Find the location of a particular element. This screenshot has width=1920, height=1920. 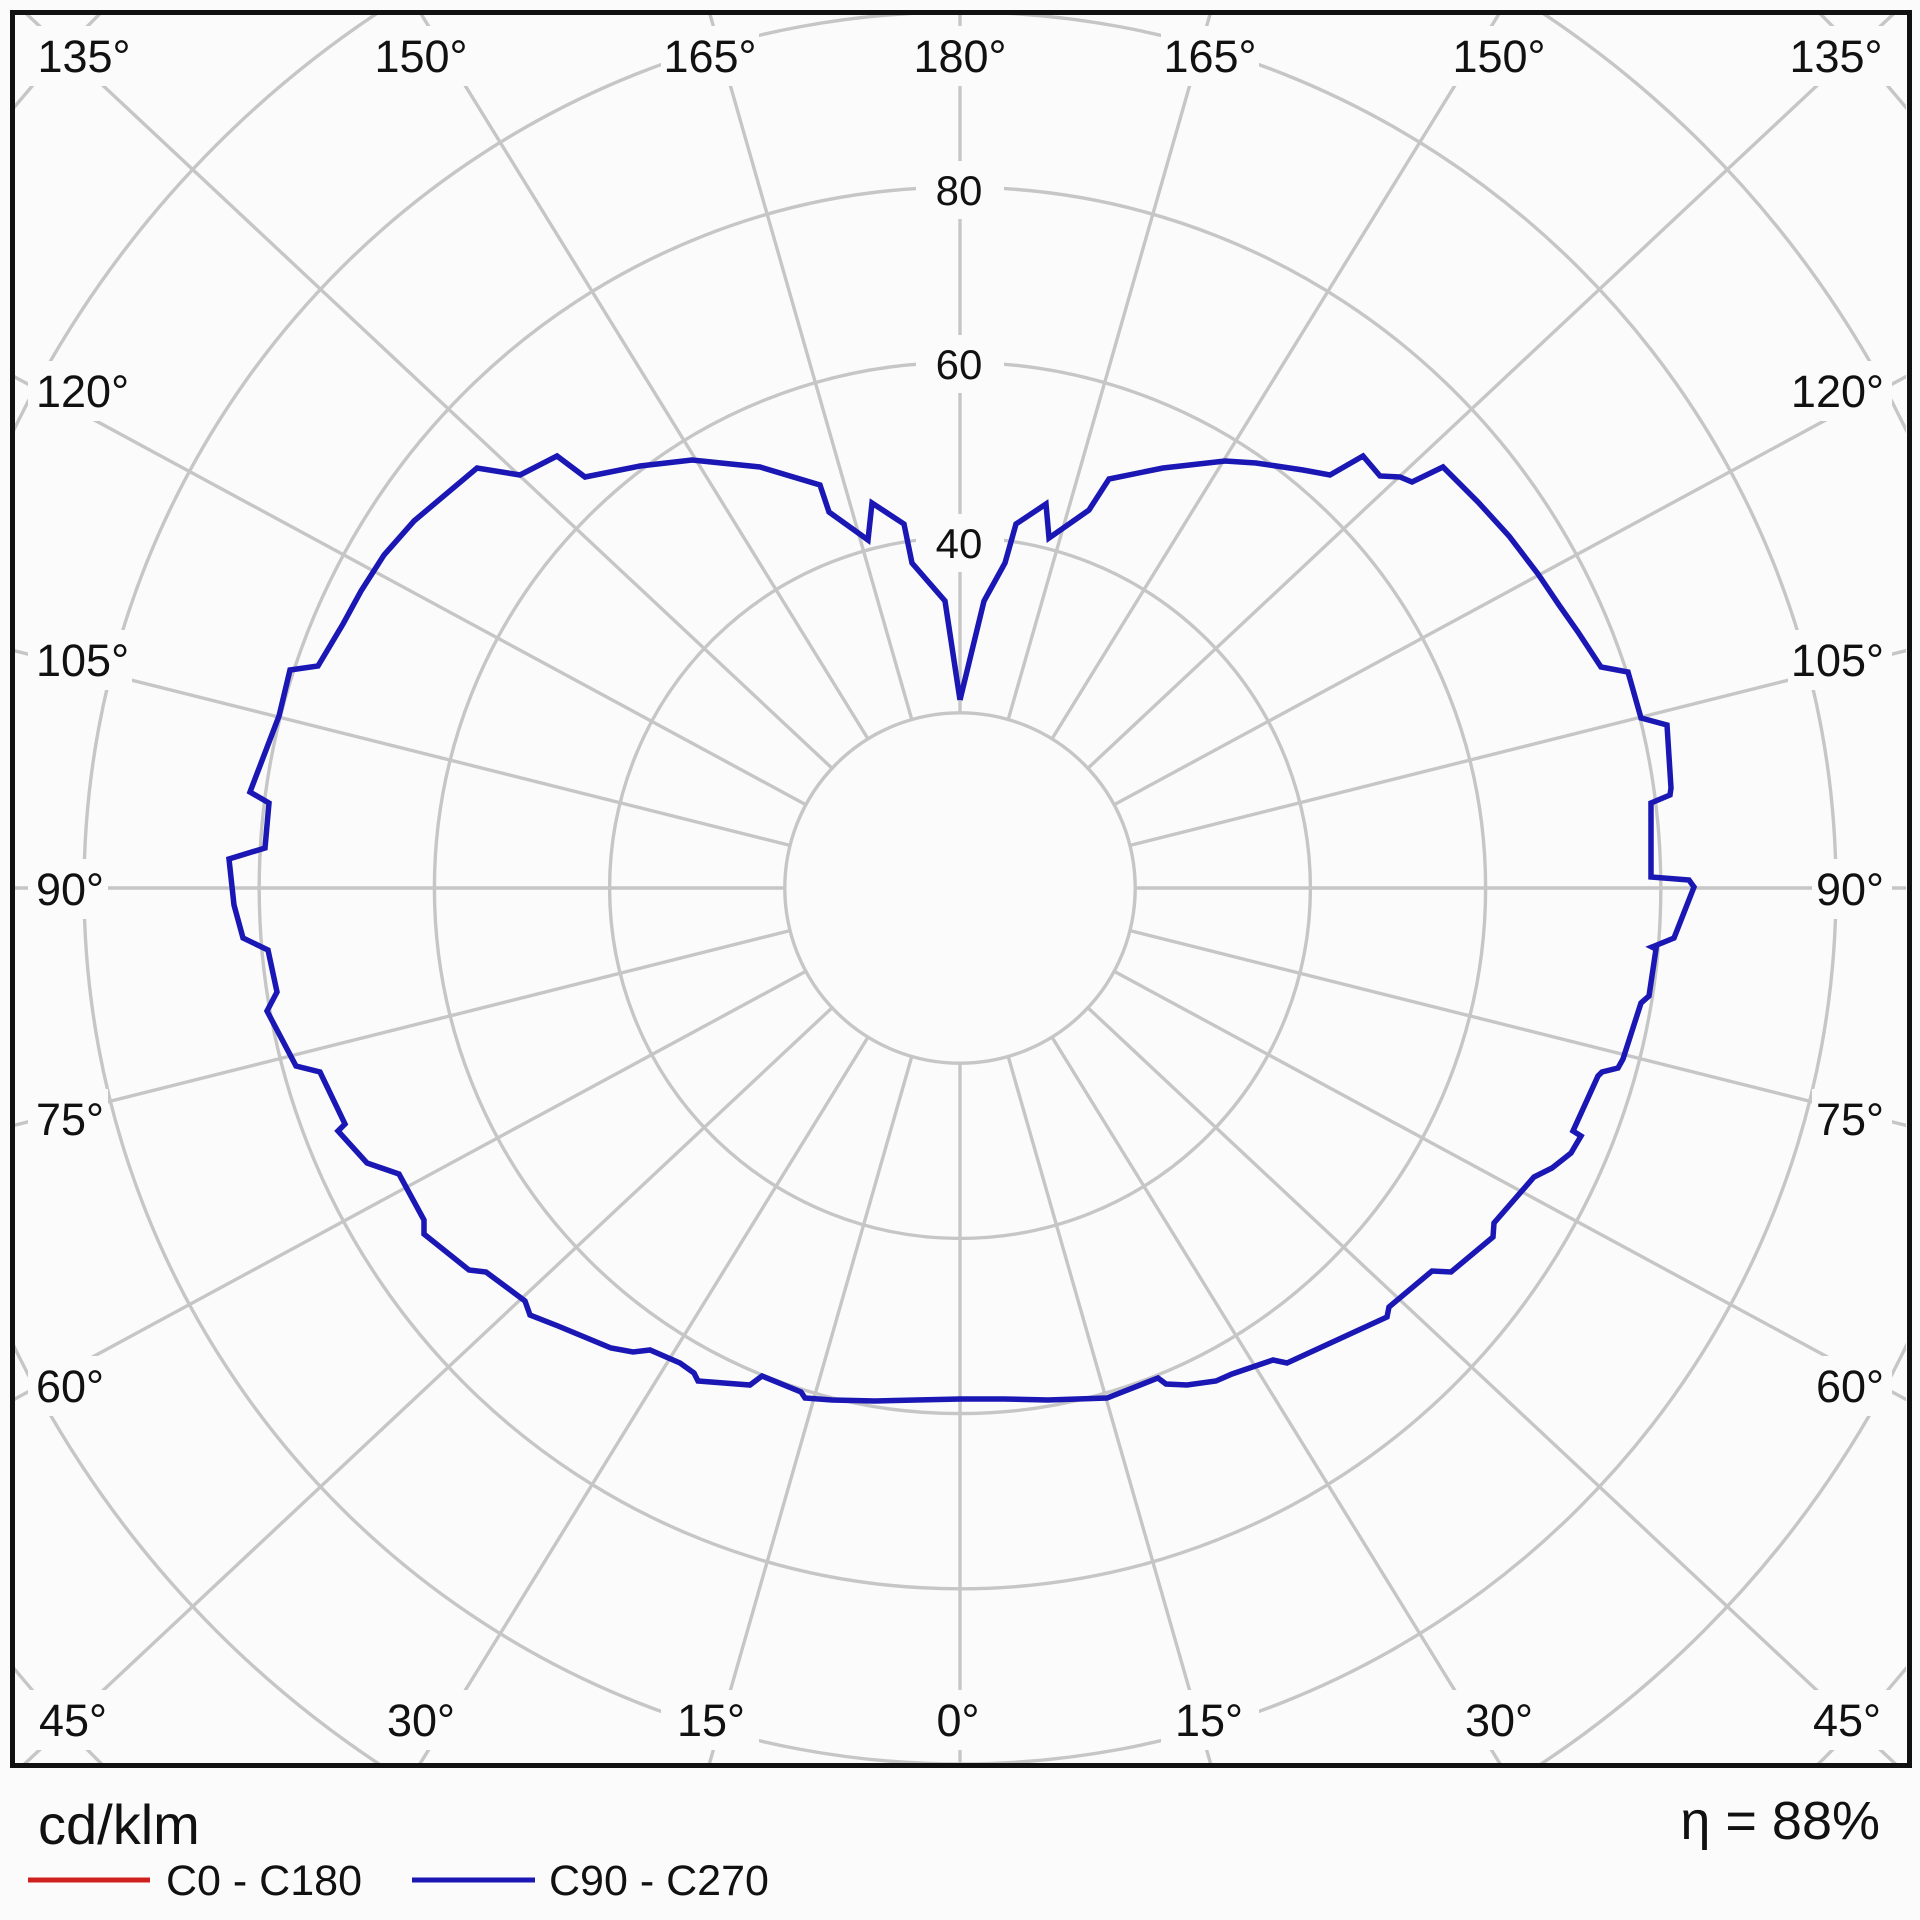

svg-text: 80 is located at coordinates (959, 190).